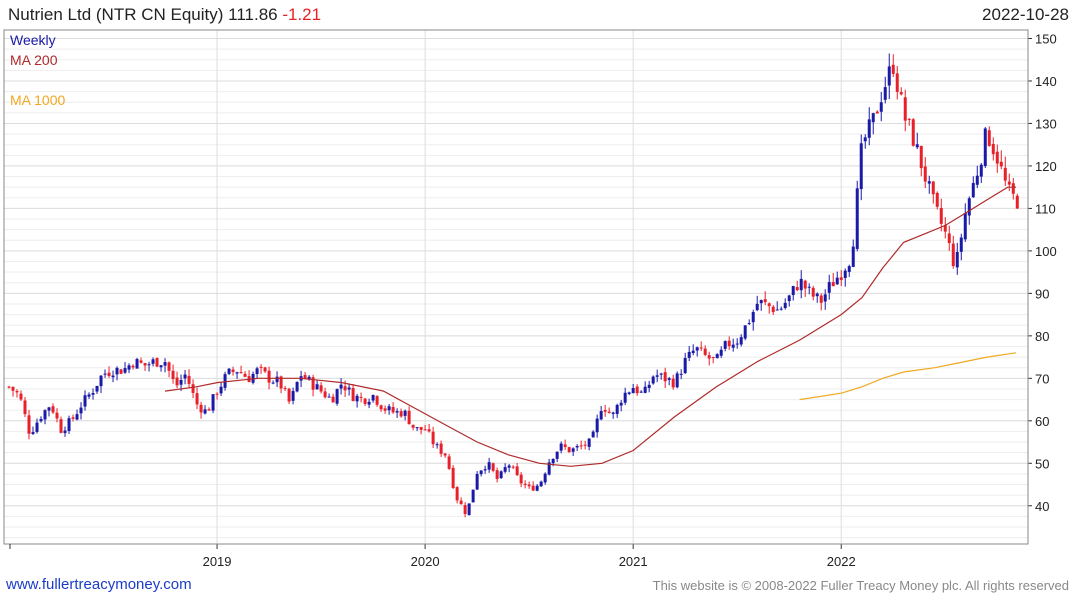 The height and width of the screenshot is (600, 1075). What do you see at coordinates (425, 561) in the screenshot?
I see `x-tick-label: 2020` at bounding box center [425, 561].